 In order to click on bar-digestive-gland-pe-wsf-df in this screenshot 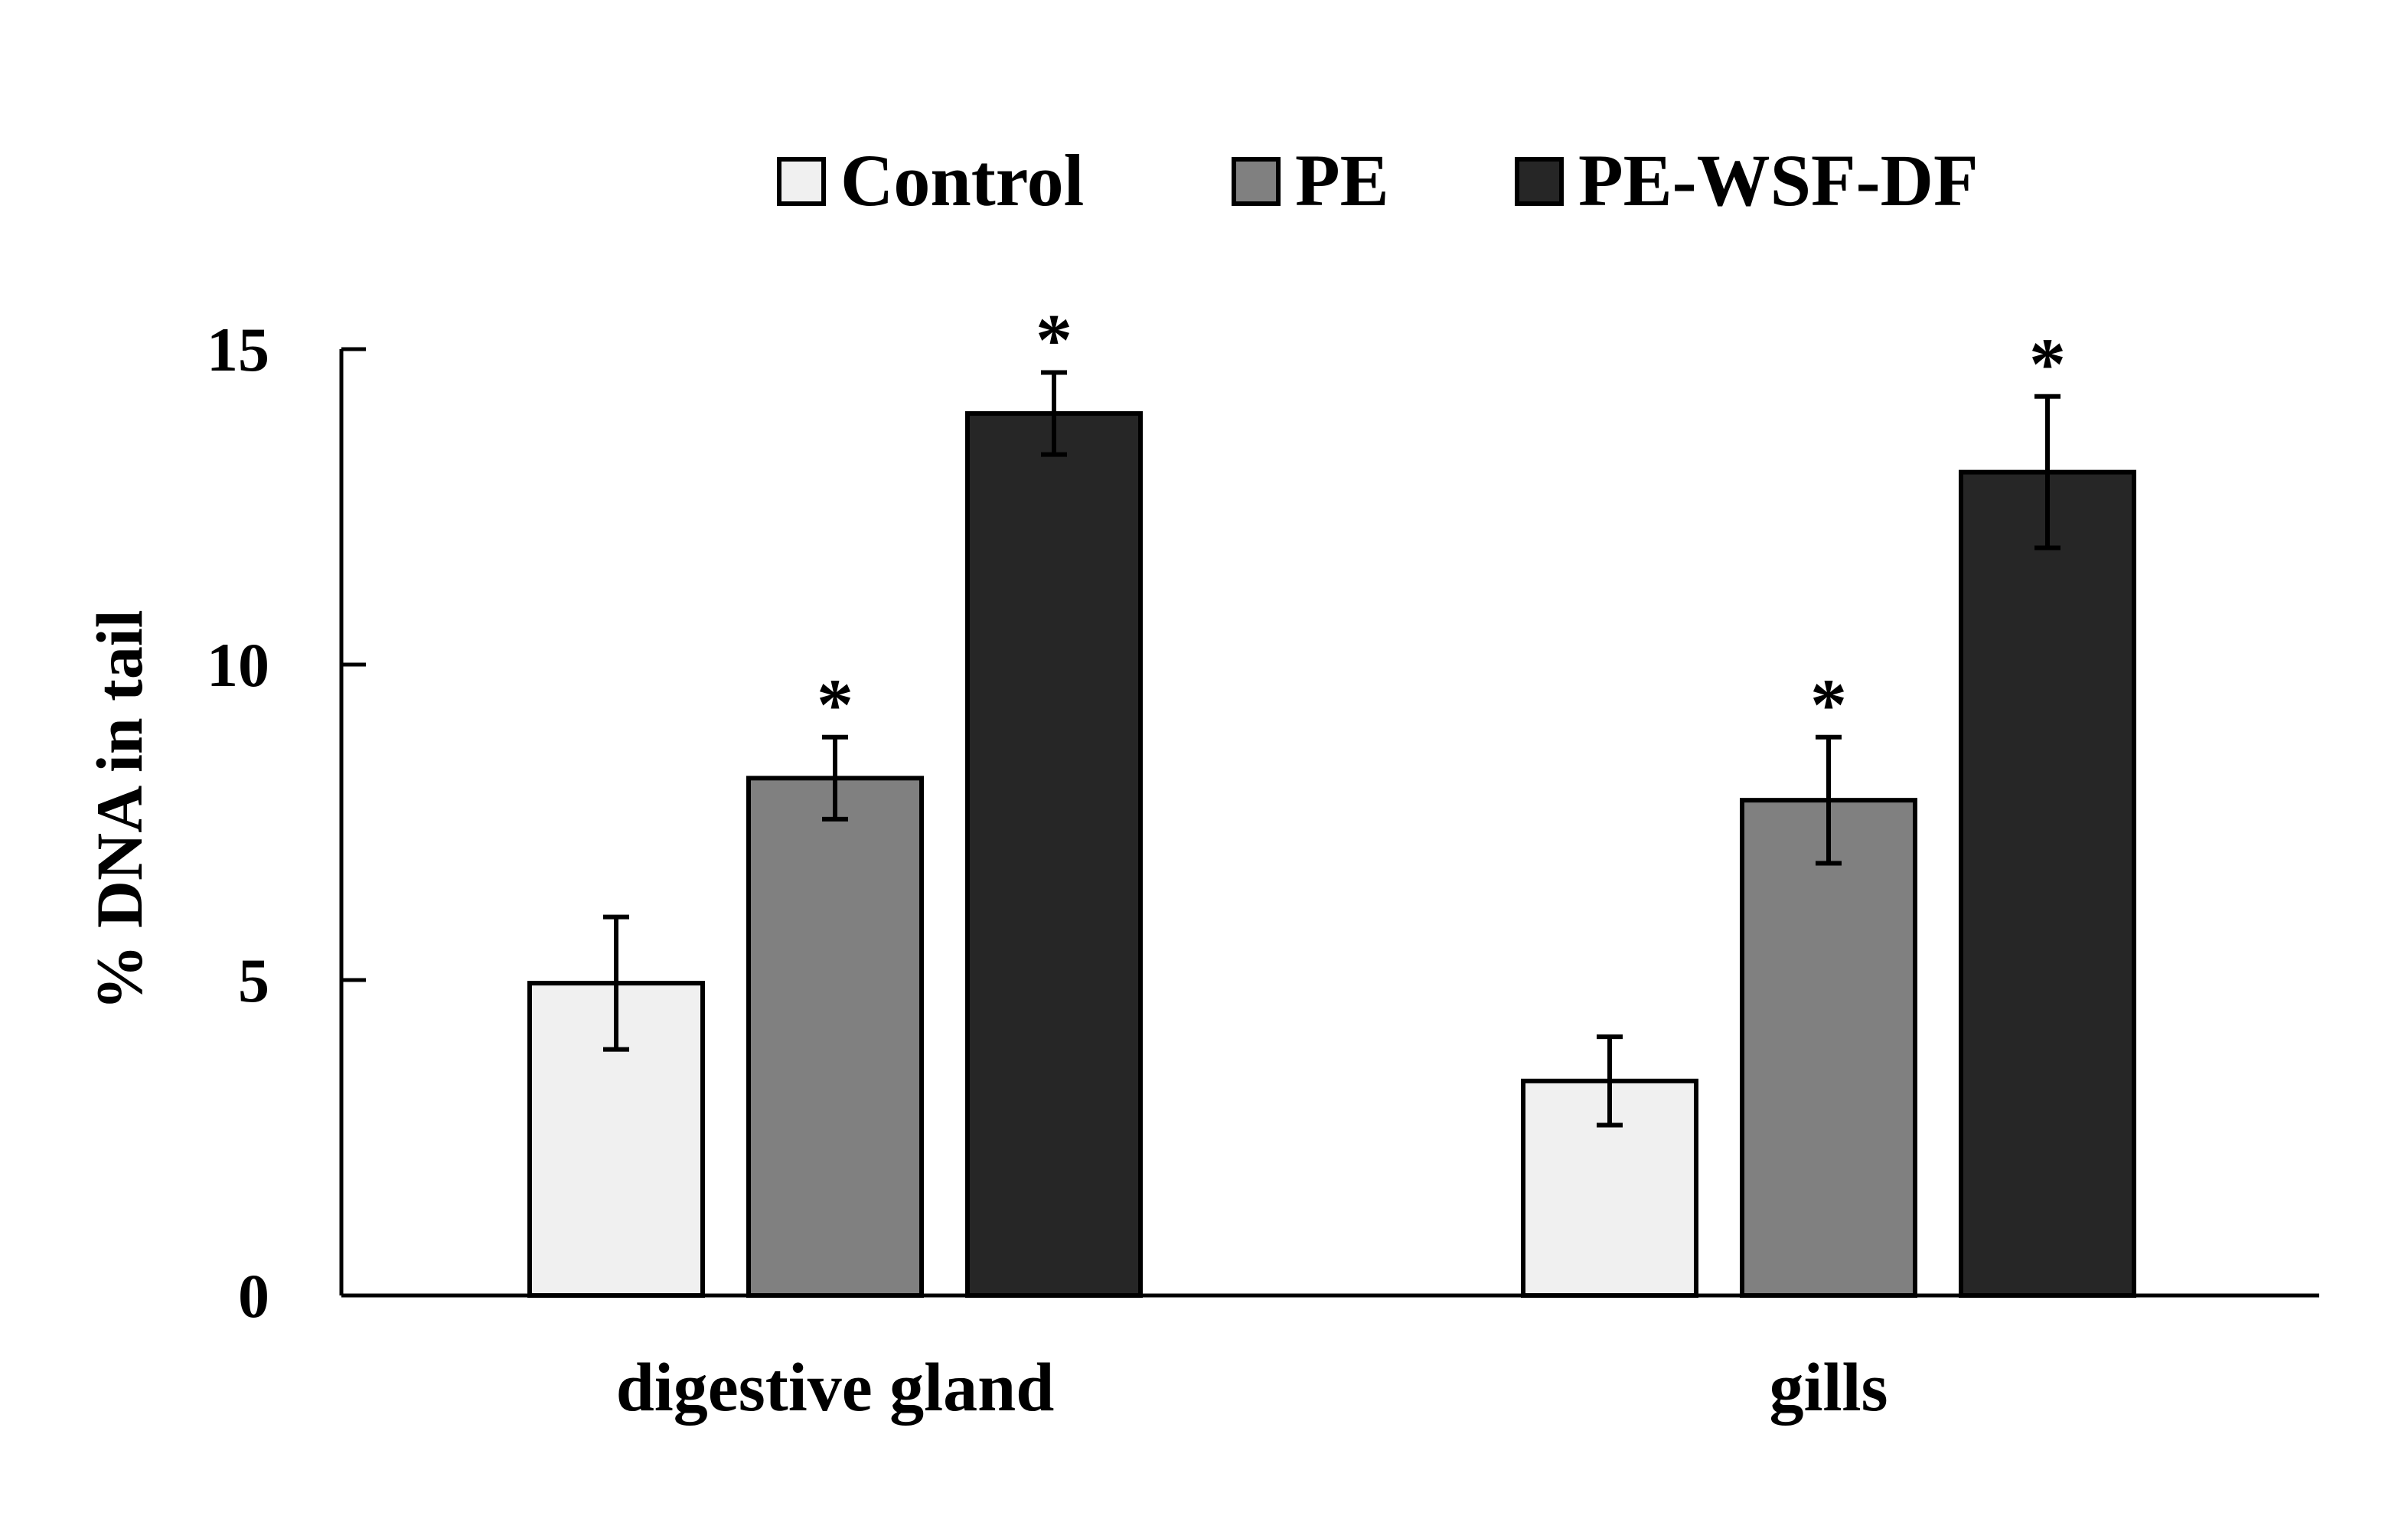, I will do `click(1054, 854)`.